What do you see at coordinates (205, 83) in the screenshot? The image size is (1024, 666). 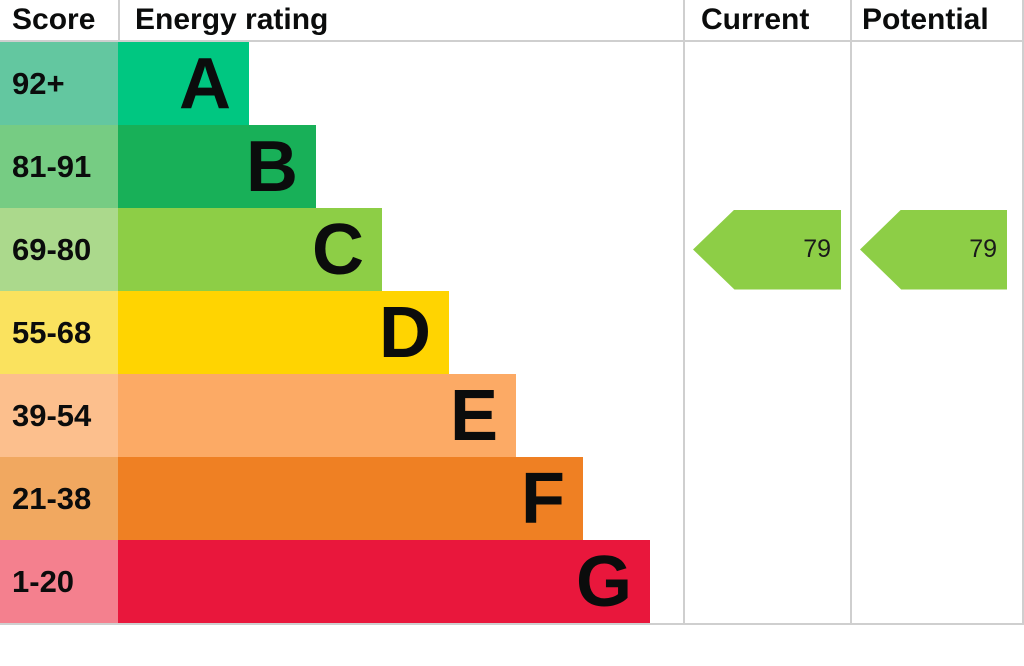 I see `band-letter-a: A` at bounding box center [205, 83].